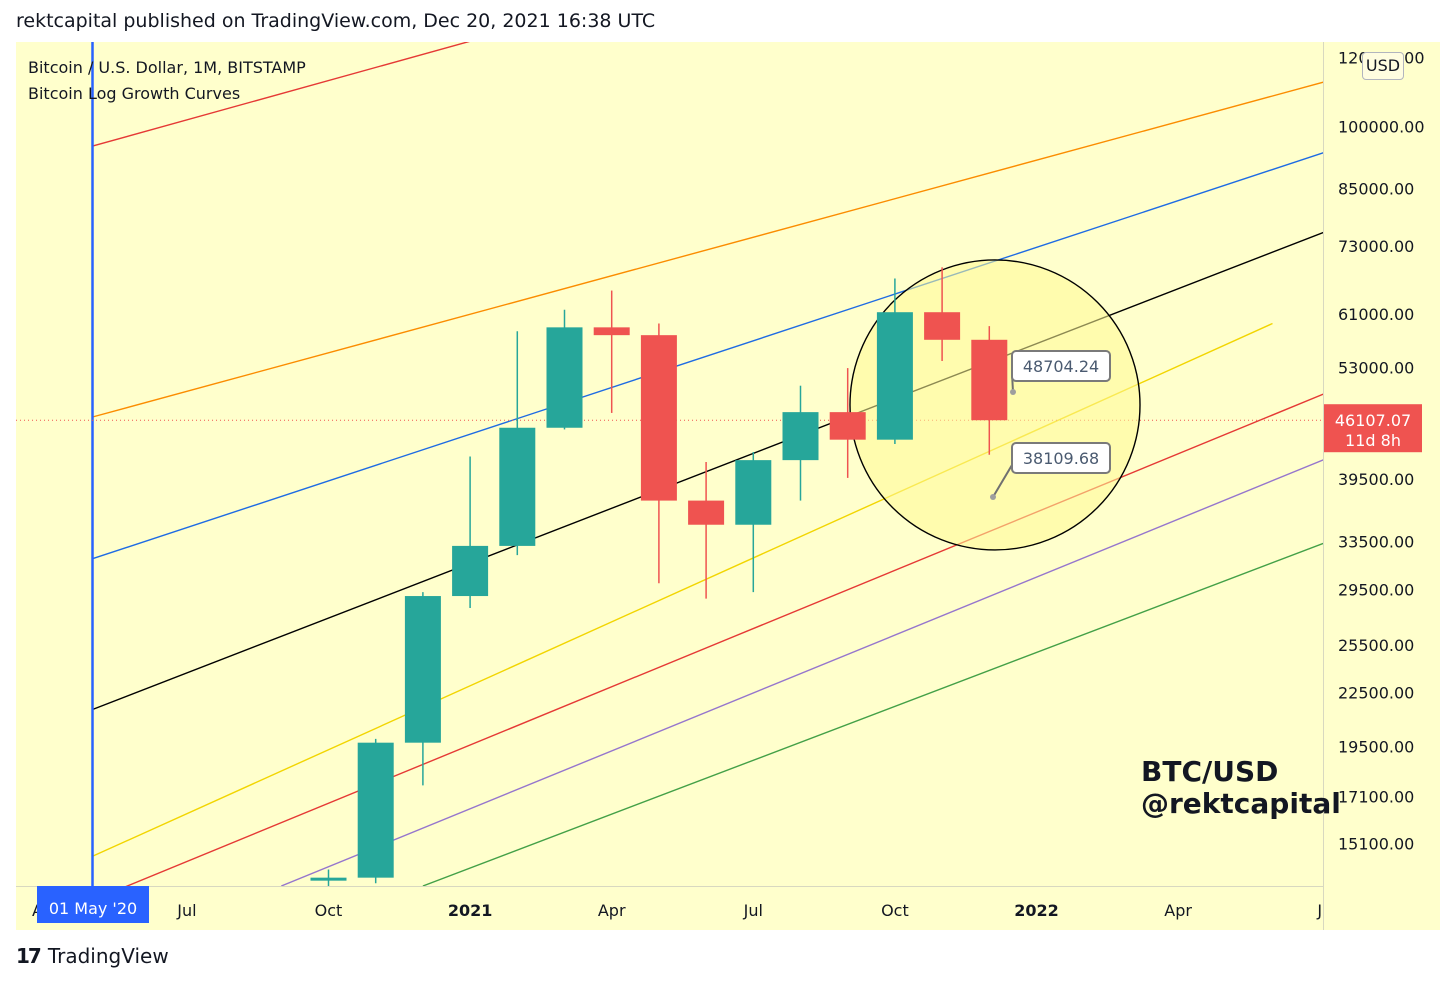 This screenshot has height=984, width=1456. I want to click on callout-high-box, so click(1061, 366).